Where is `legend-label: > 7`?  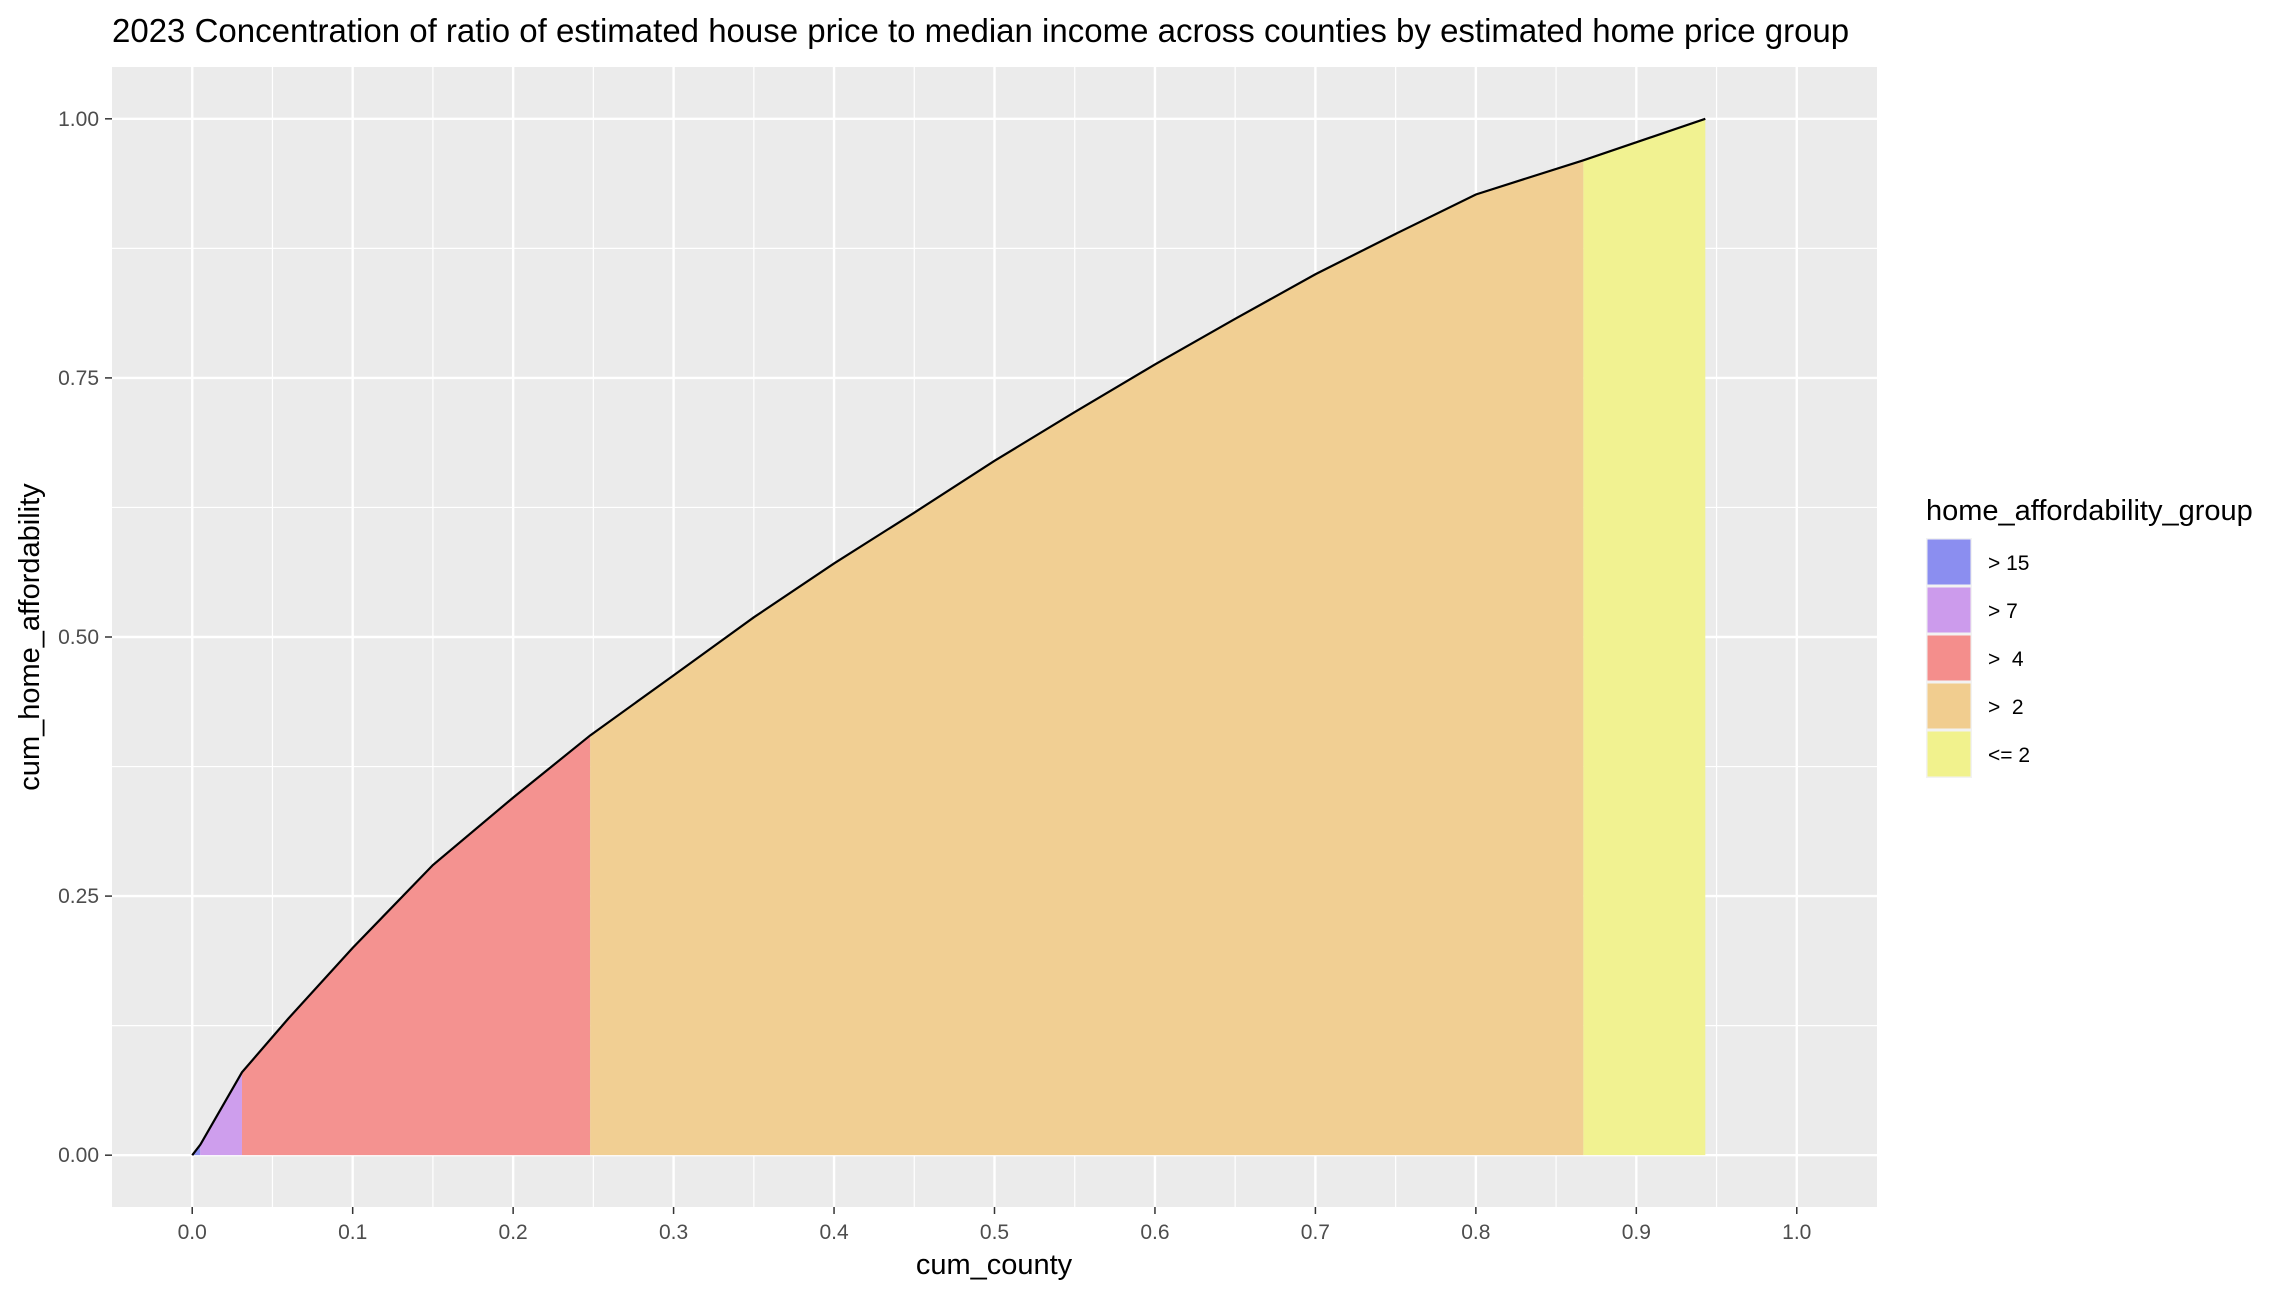
legend-label: > 7 is located at coordinates (2003, 611).